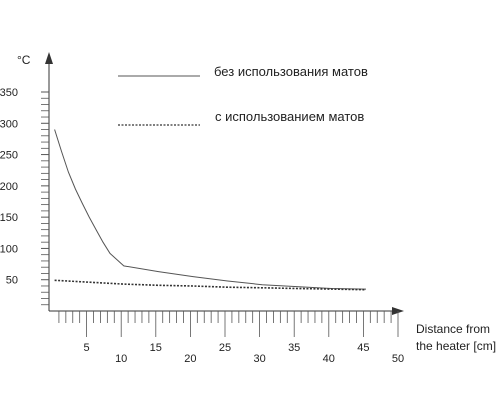 The height and width of the screenshot is (405, 500). I want to click on y-tick-label: 100, so click(9, 249).